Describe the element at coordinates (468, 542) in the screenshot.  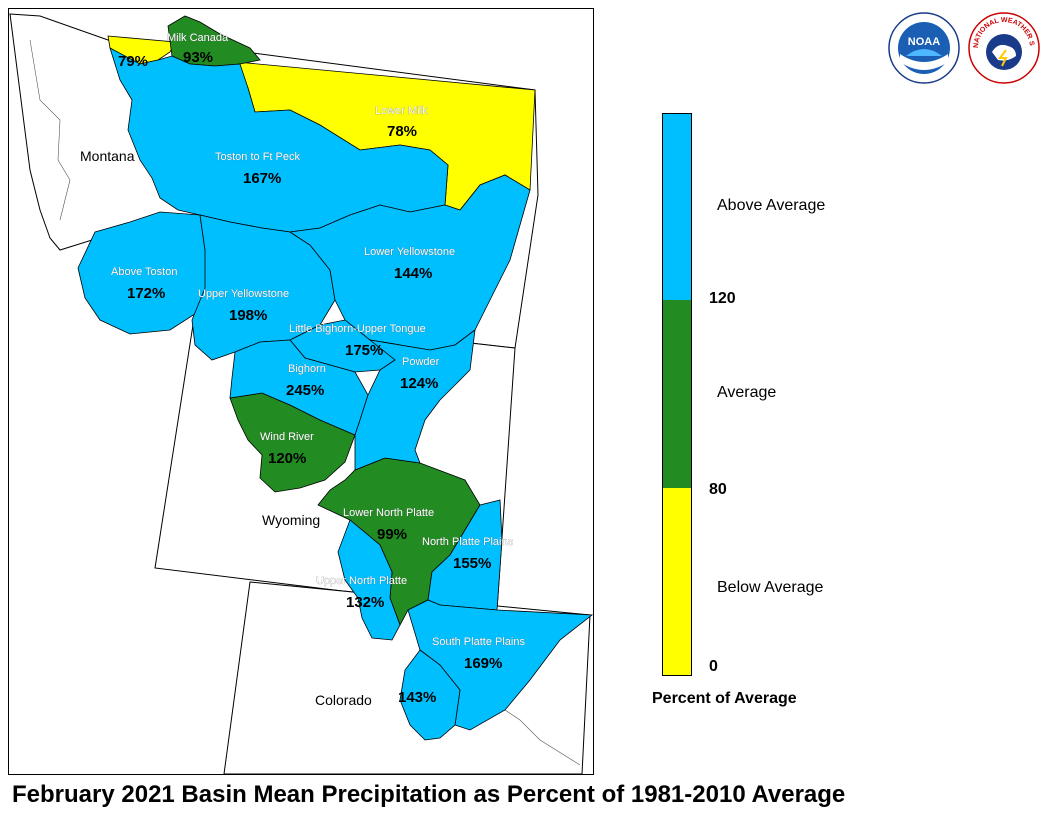
I see `basin-name-north-platte-plains: North Platte Plains` at that location.